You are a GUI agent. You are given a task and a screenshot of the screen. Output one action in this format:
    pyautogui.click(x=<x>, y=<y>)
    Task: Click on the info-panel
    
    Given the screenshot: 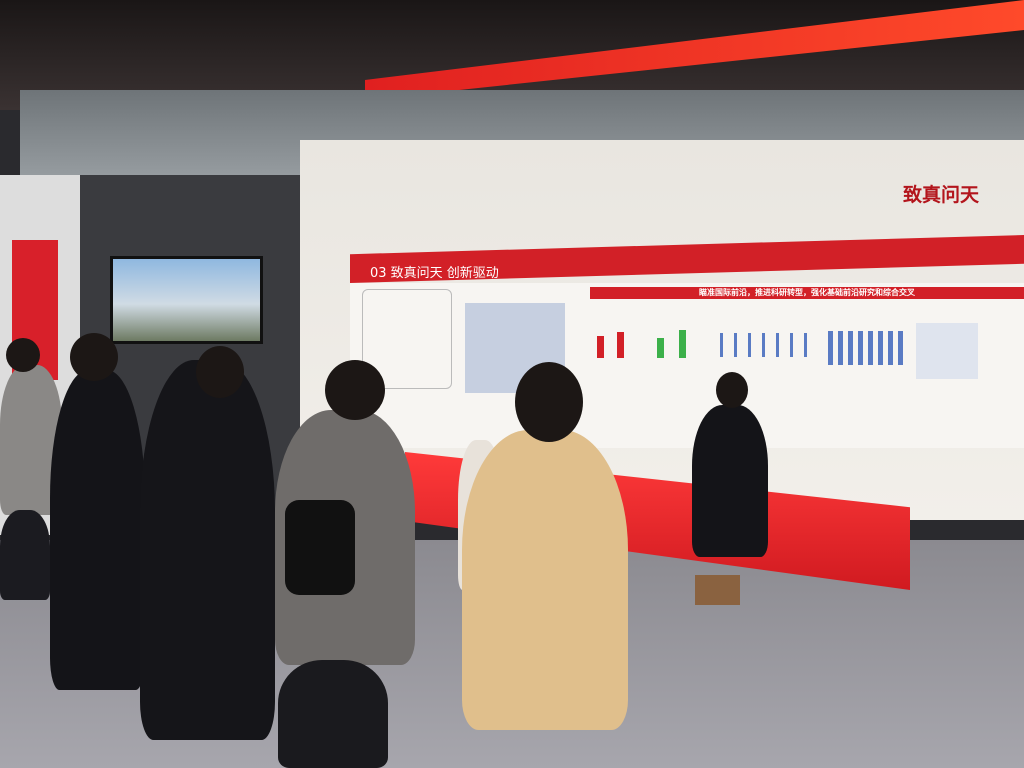 What is the action you would take?
    pyautogui.click(x=687, y=365)
    